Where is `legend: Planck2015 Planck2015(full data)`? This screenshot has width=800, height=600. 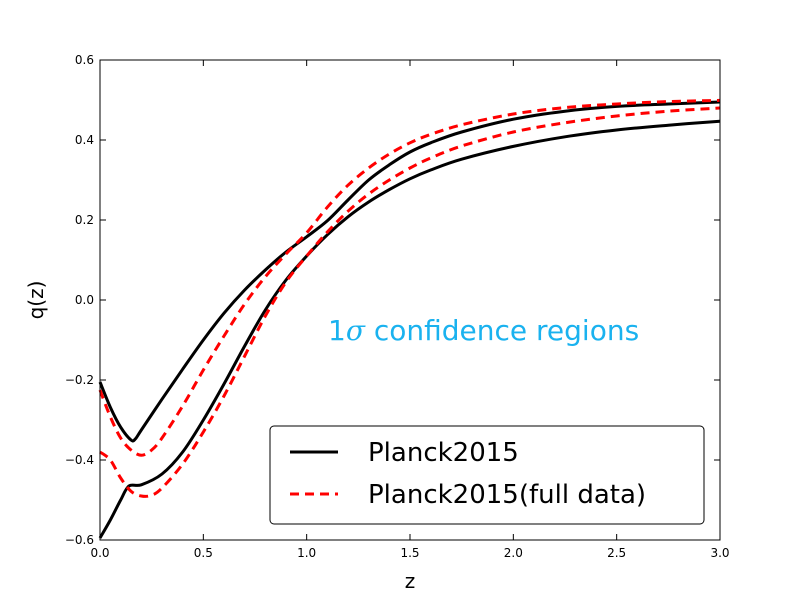
legend: Planck2015 Planck2015(full data) is located at coordinates (487, 475).